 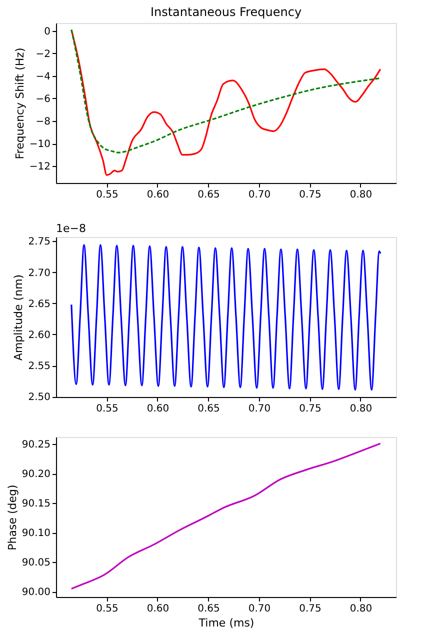 I want to click on y-axis-title: Phase (deg), so click(x=12, y=517).